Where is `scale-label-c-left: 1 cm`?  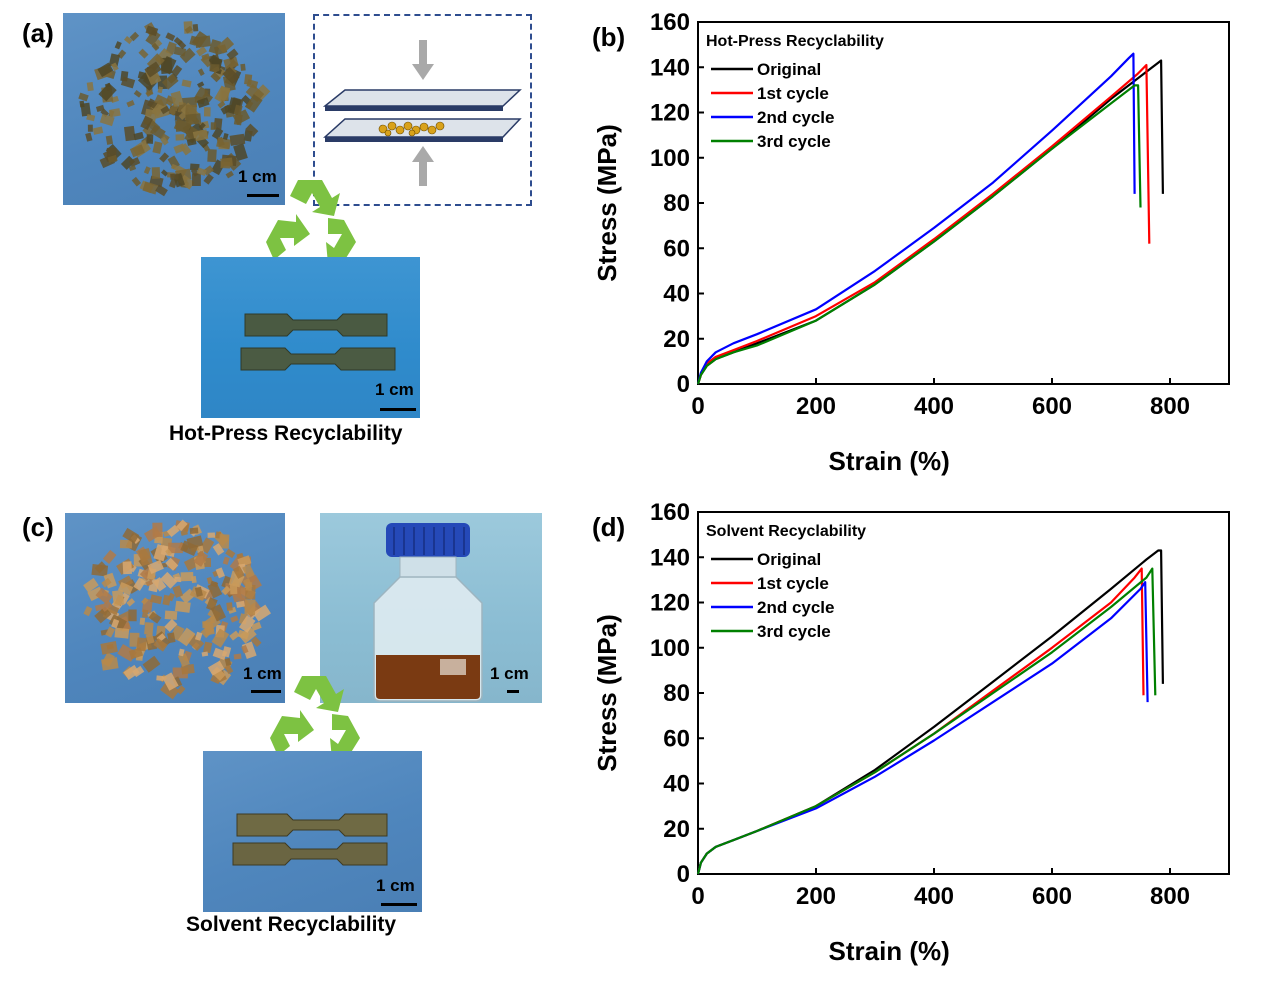 scale-label-c-left: 1 cm is located at coordinates (262, 673).